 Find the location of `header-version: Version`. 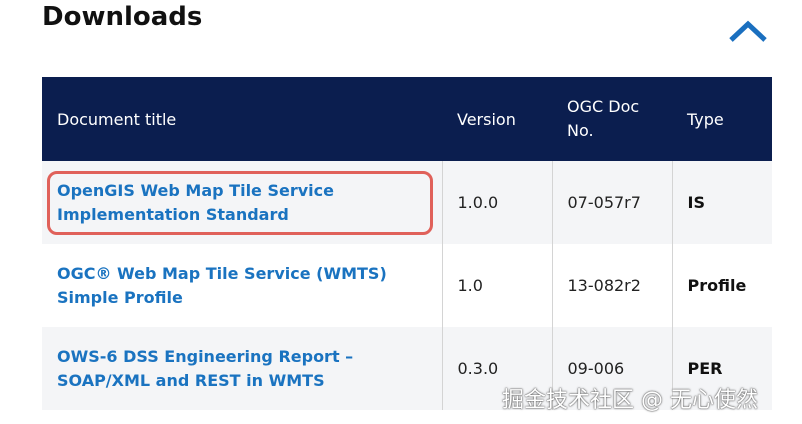

header-version: Version is located at coordinates (497, 119).